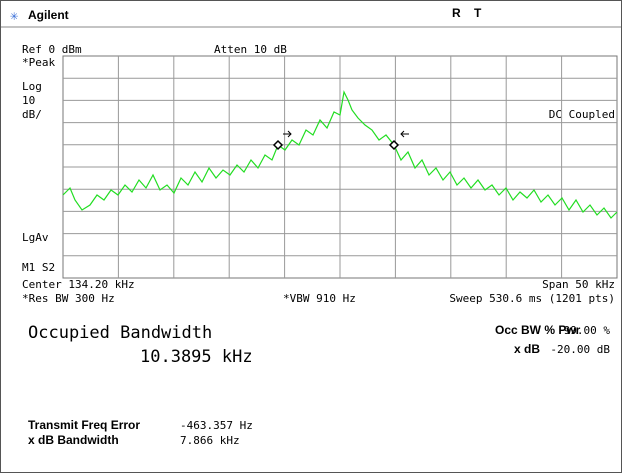 Image resolution: width=622 pixels, height=473 pixels. I want to click on xdb-bw-label: x dB Bandwidth, so click(73, 440).